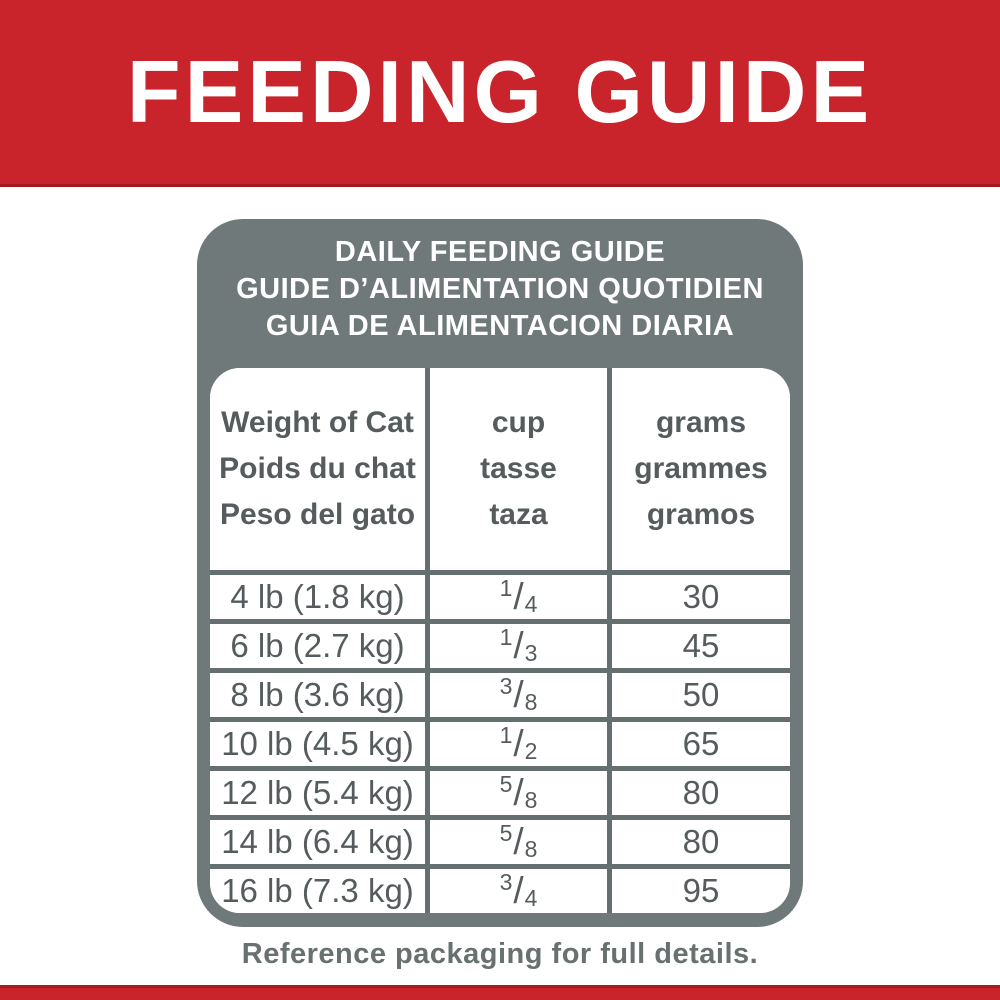  I want to click on cup-cell: 3/8, so click(516, 692).